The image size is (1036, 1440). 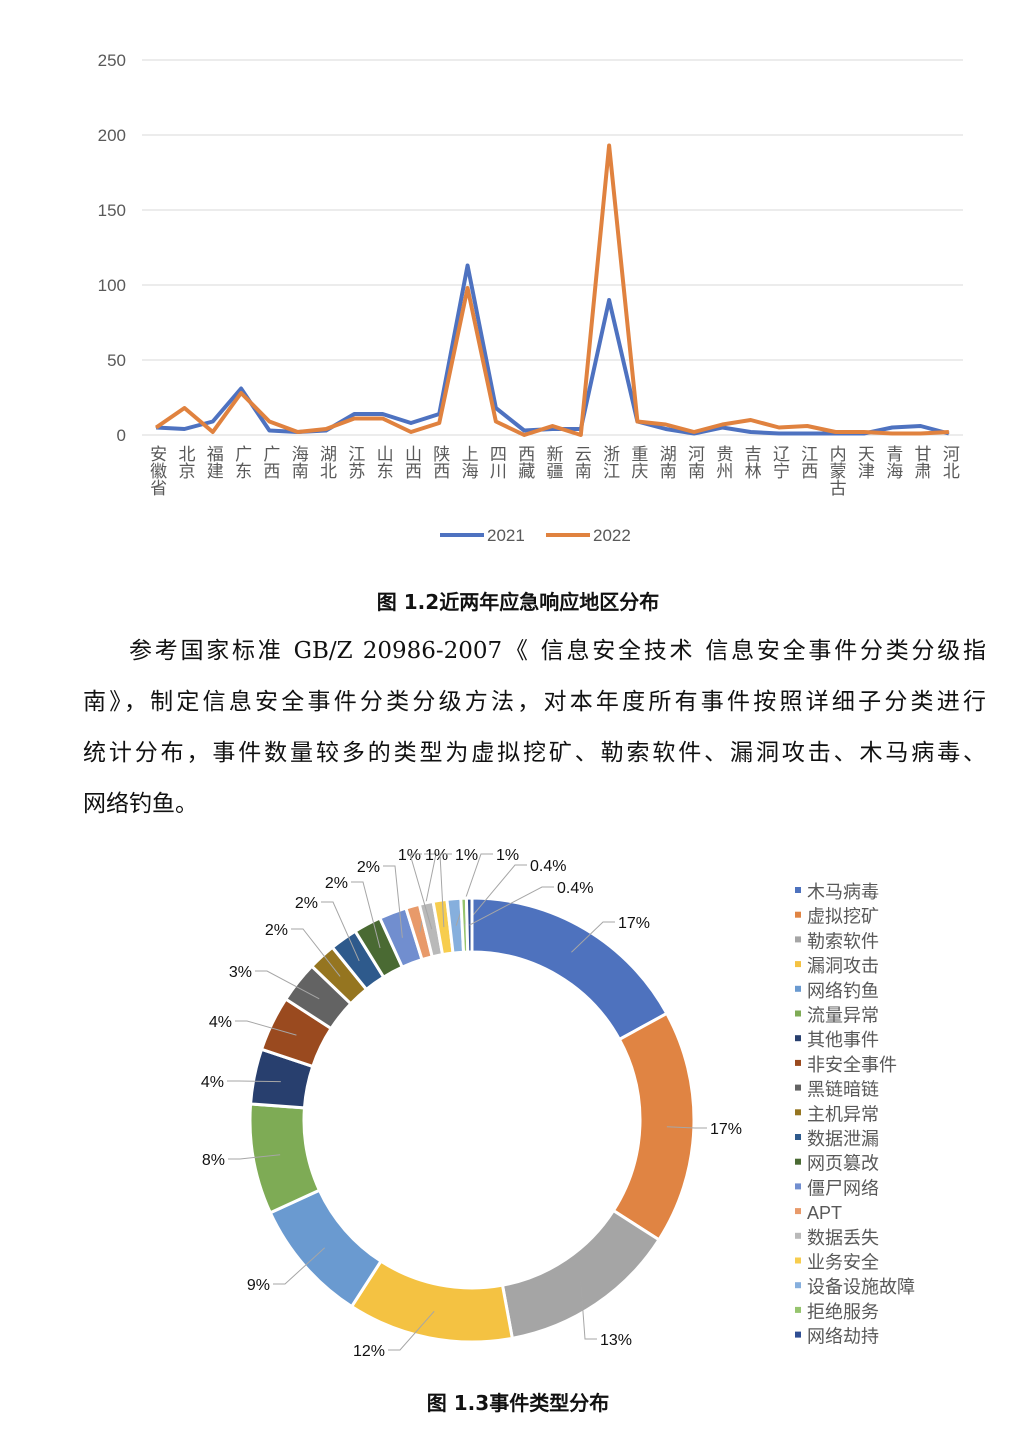 I want to click on x-tick-label: 江苏, so click(x=354, y=462).